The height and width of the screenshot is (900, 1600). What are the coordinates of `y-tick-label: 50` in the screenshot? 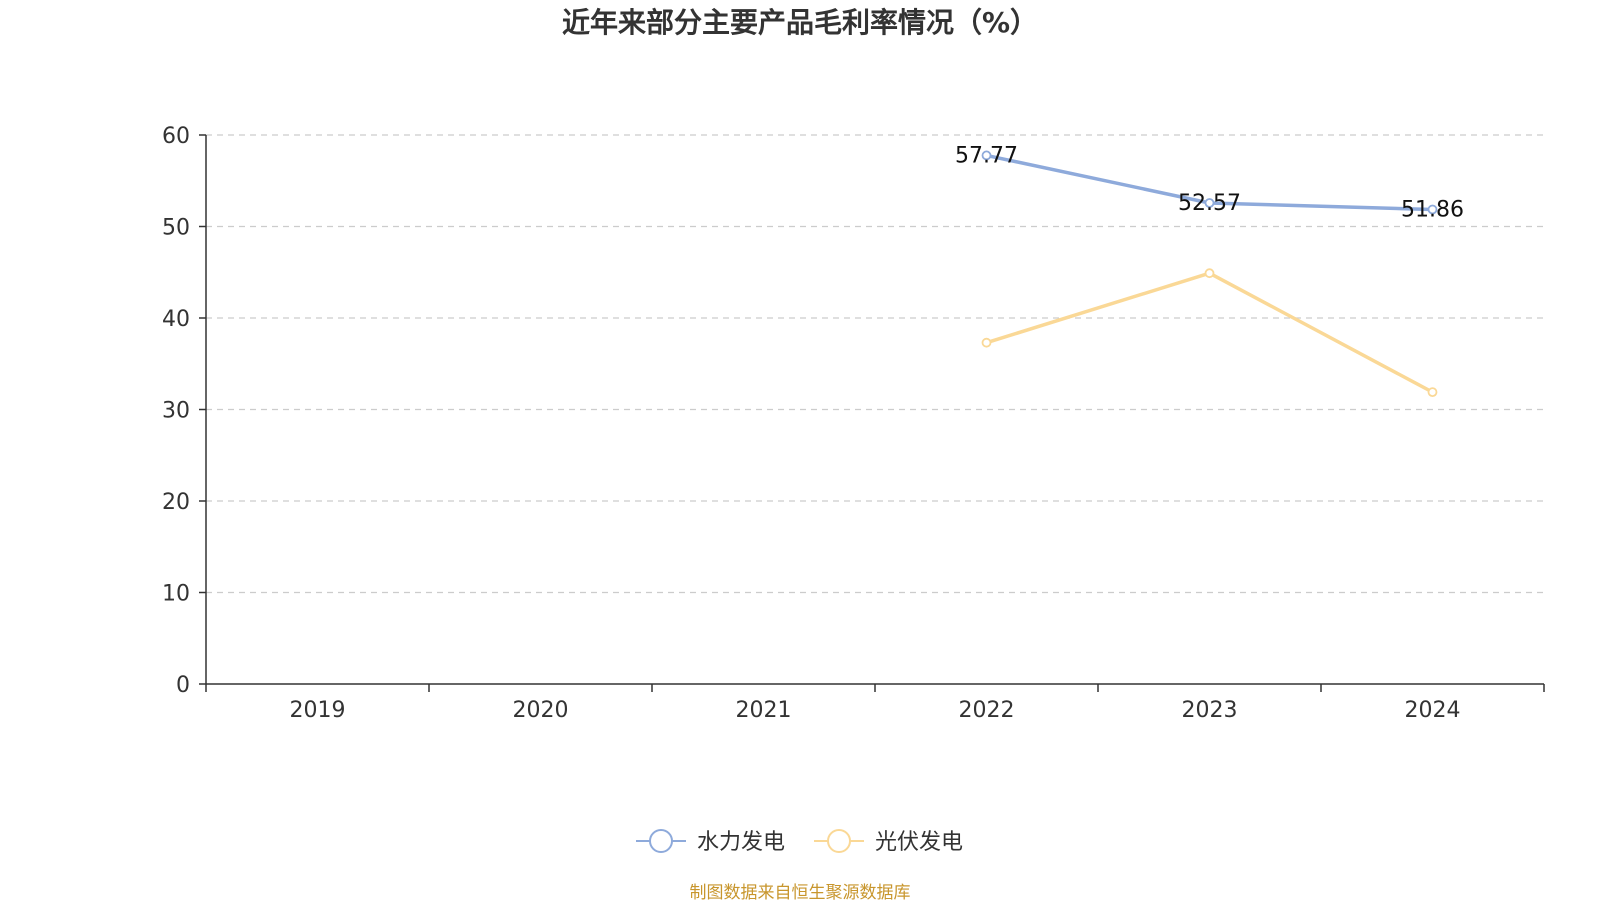 It's located at (176, 228).